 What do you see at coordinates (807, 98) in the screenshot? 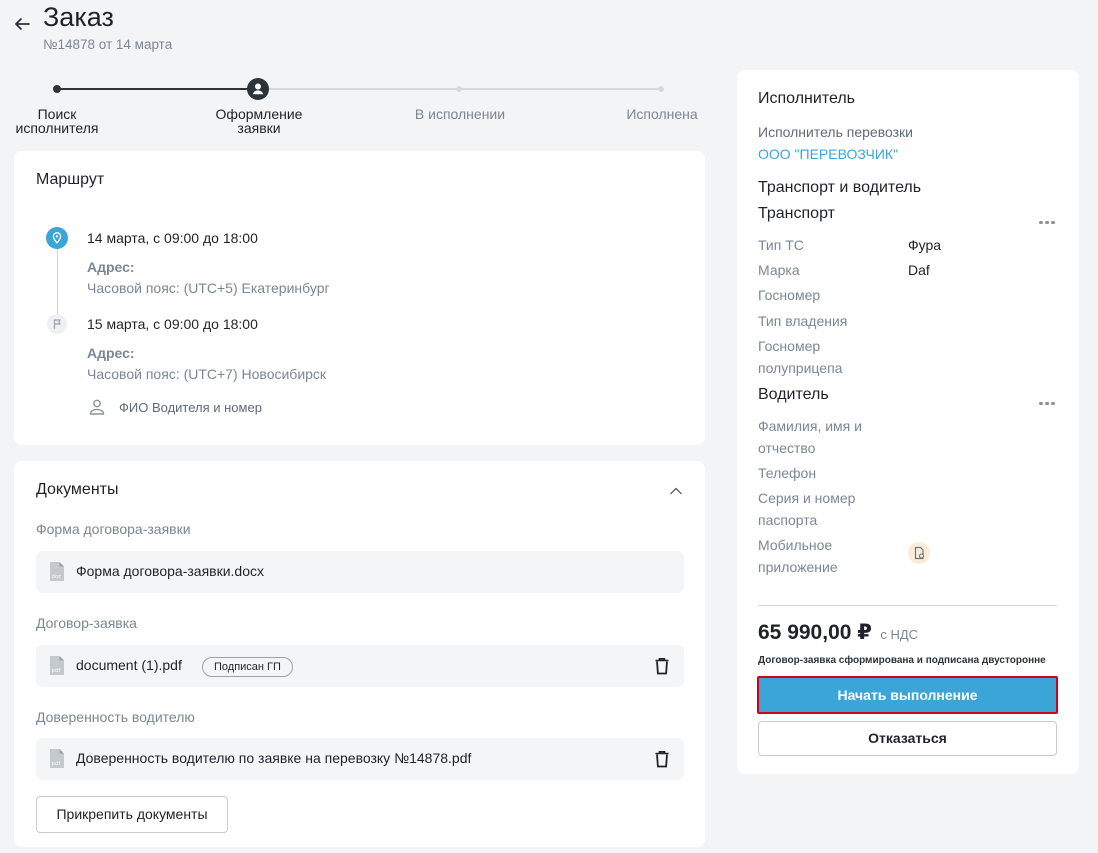
I see `executor-title: Исполнитель` at bounding box center [807, 98].